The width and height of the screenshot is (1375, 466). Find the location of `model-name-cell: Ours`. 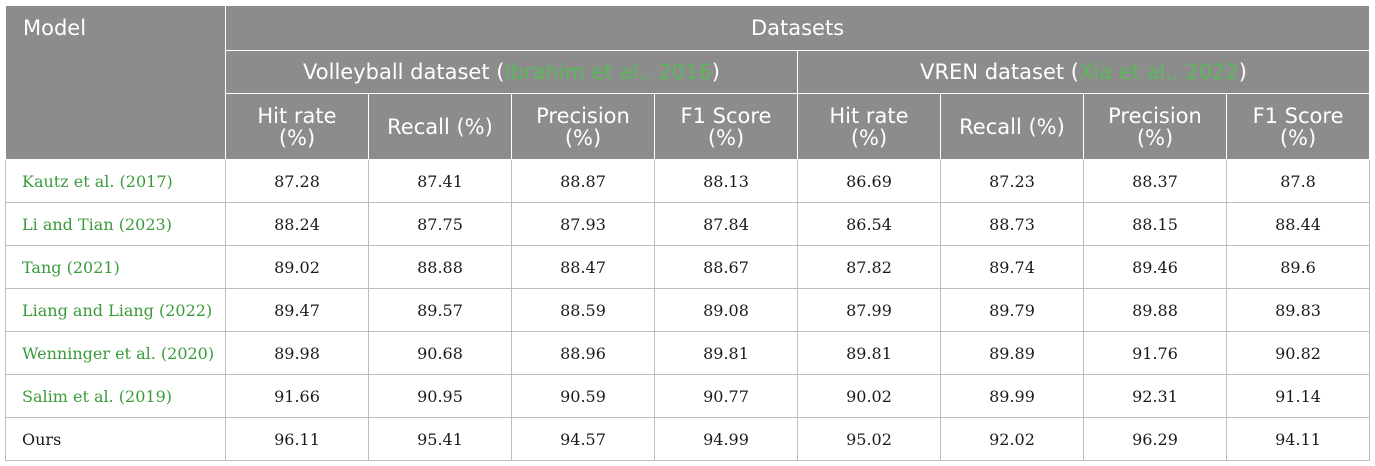

model-name-cell: Ours is located at coordinates (115, 439).